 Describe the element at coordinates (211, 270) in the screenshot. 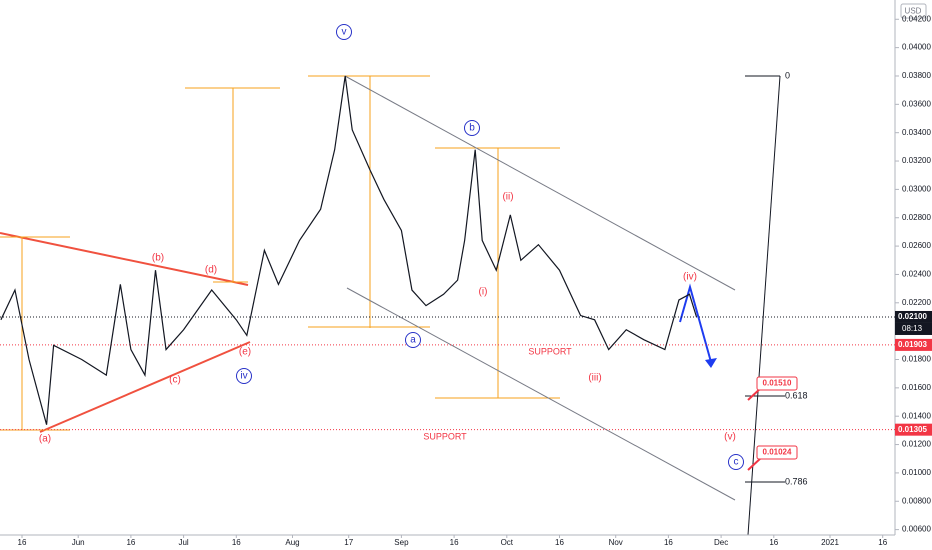

I see `wave-label: (d)` at that location.